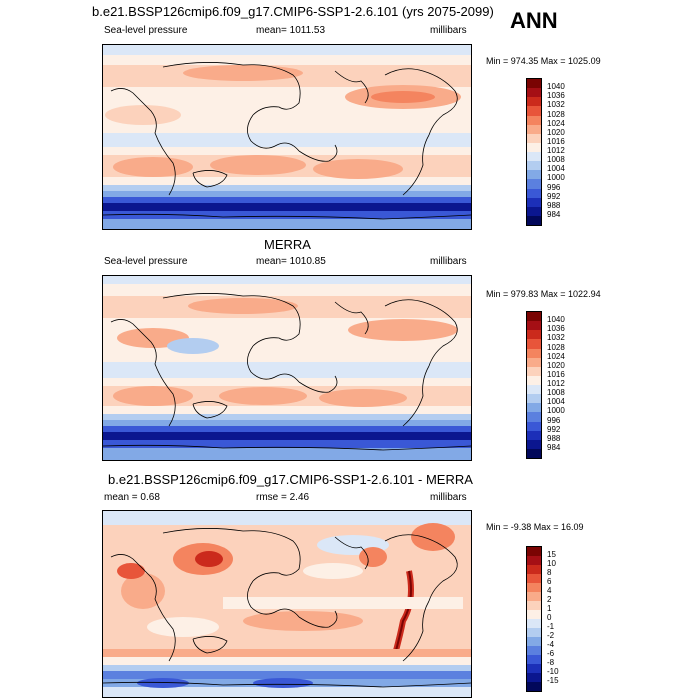 Image resolution: width=700 pixels, height=700 pixels. What do you see at coordinates (448, 30) in the screenshot?
I see `panel1-units-label: millibars` at bounding box center [448, 30].